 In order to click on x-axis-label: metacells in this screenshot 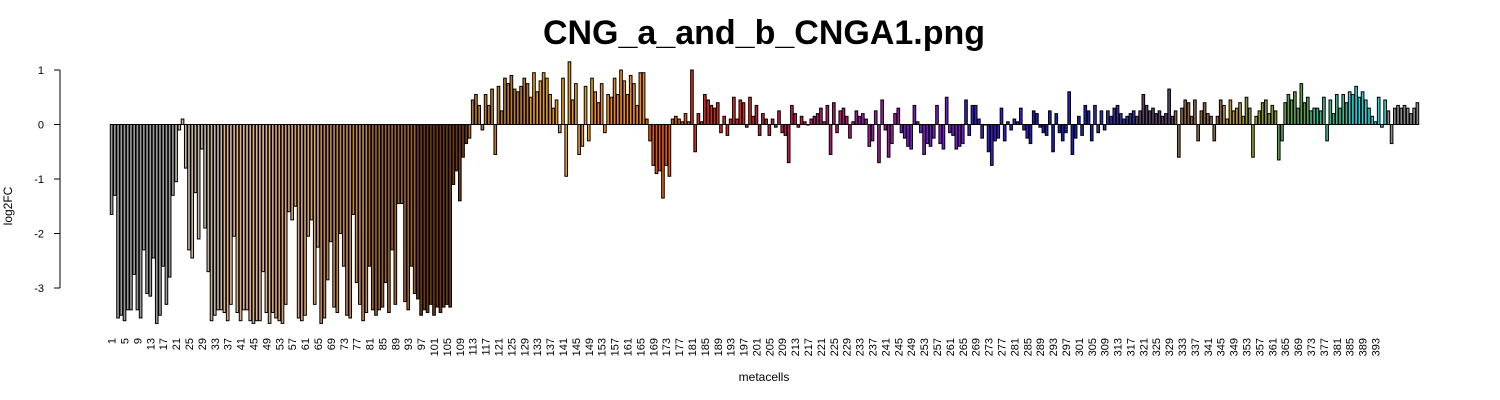, I will do `click(764, 377)`.